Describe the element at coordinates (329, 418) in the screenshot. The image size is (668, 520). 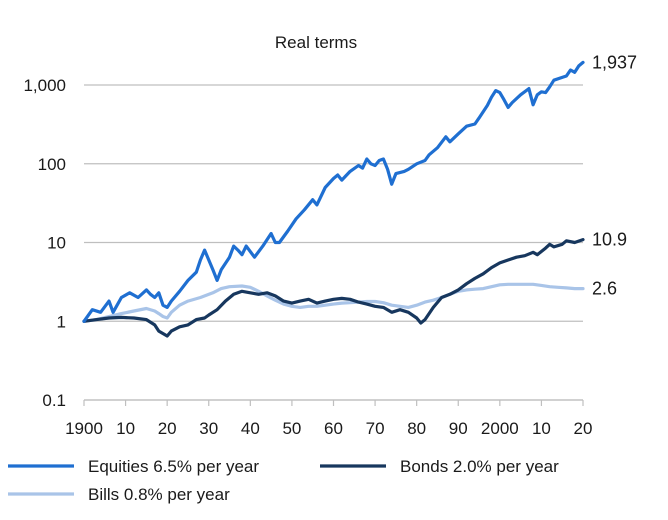
I see `x-axis: 1900 10 20 30 40 50 60 70 80 90 2000 10 20` at that location.